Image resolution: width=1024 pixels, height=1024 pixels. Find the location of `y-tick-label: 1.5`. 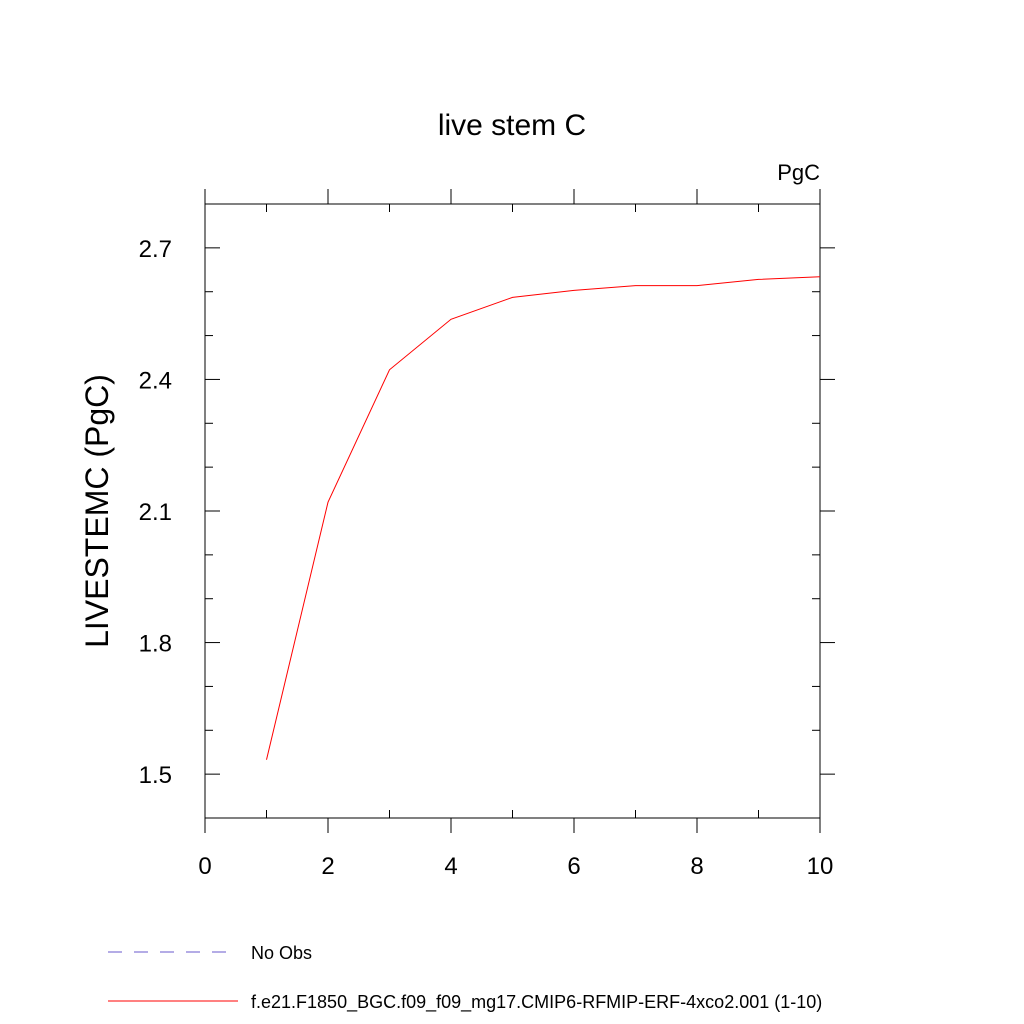

y-tick-label: 1.5 is located at coordinates (155, 775).